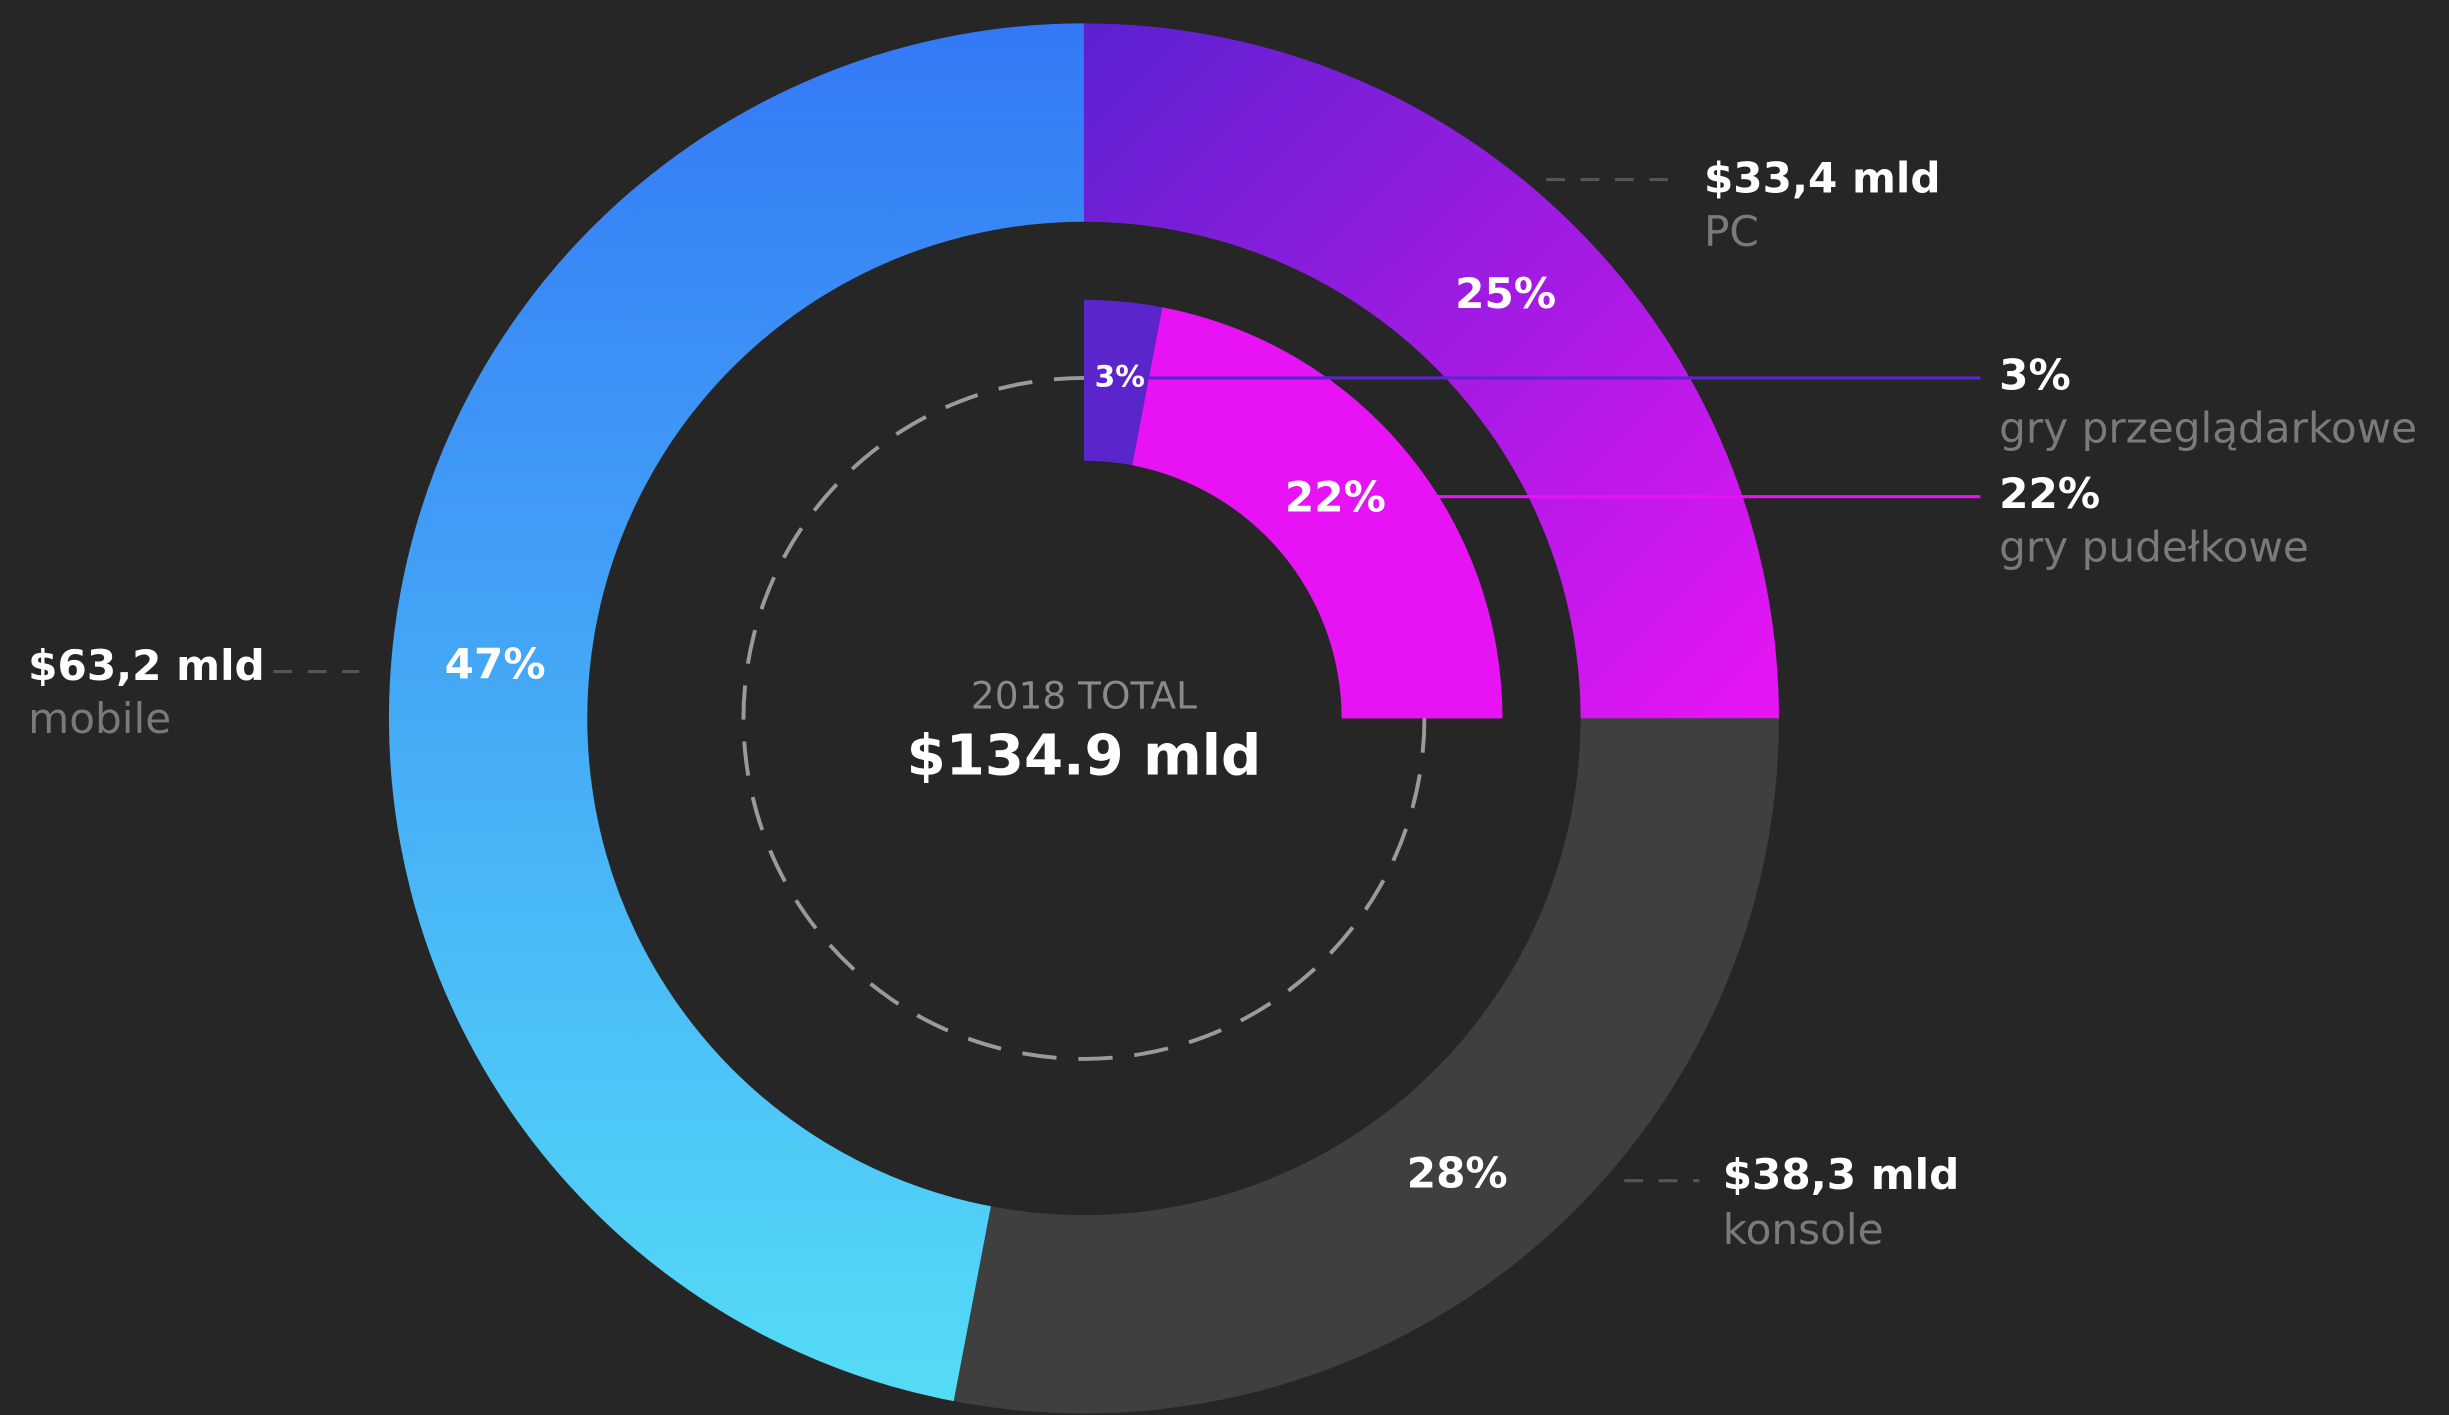  What do you see at coordinates (1084, 756) in the screenshot?
I see `center-value: $134.9 mld` at bounding box center [1084, 756].